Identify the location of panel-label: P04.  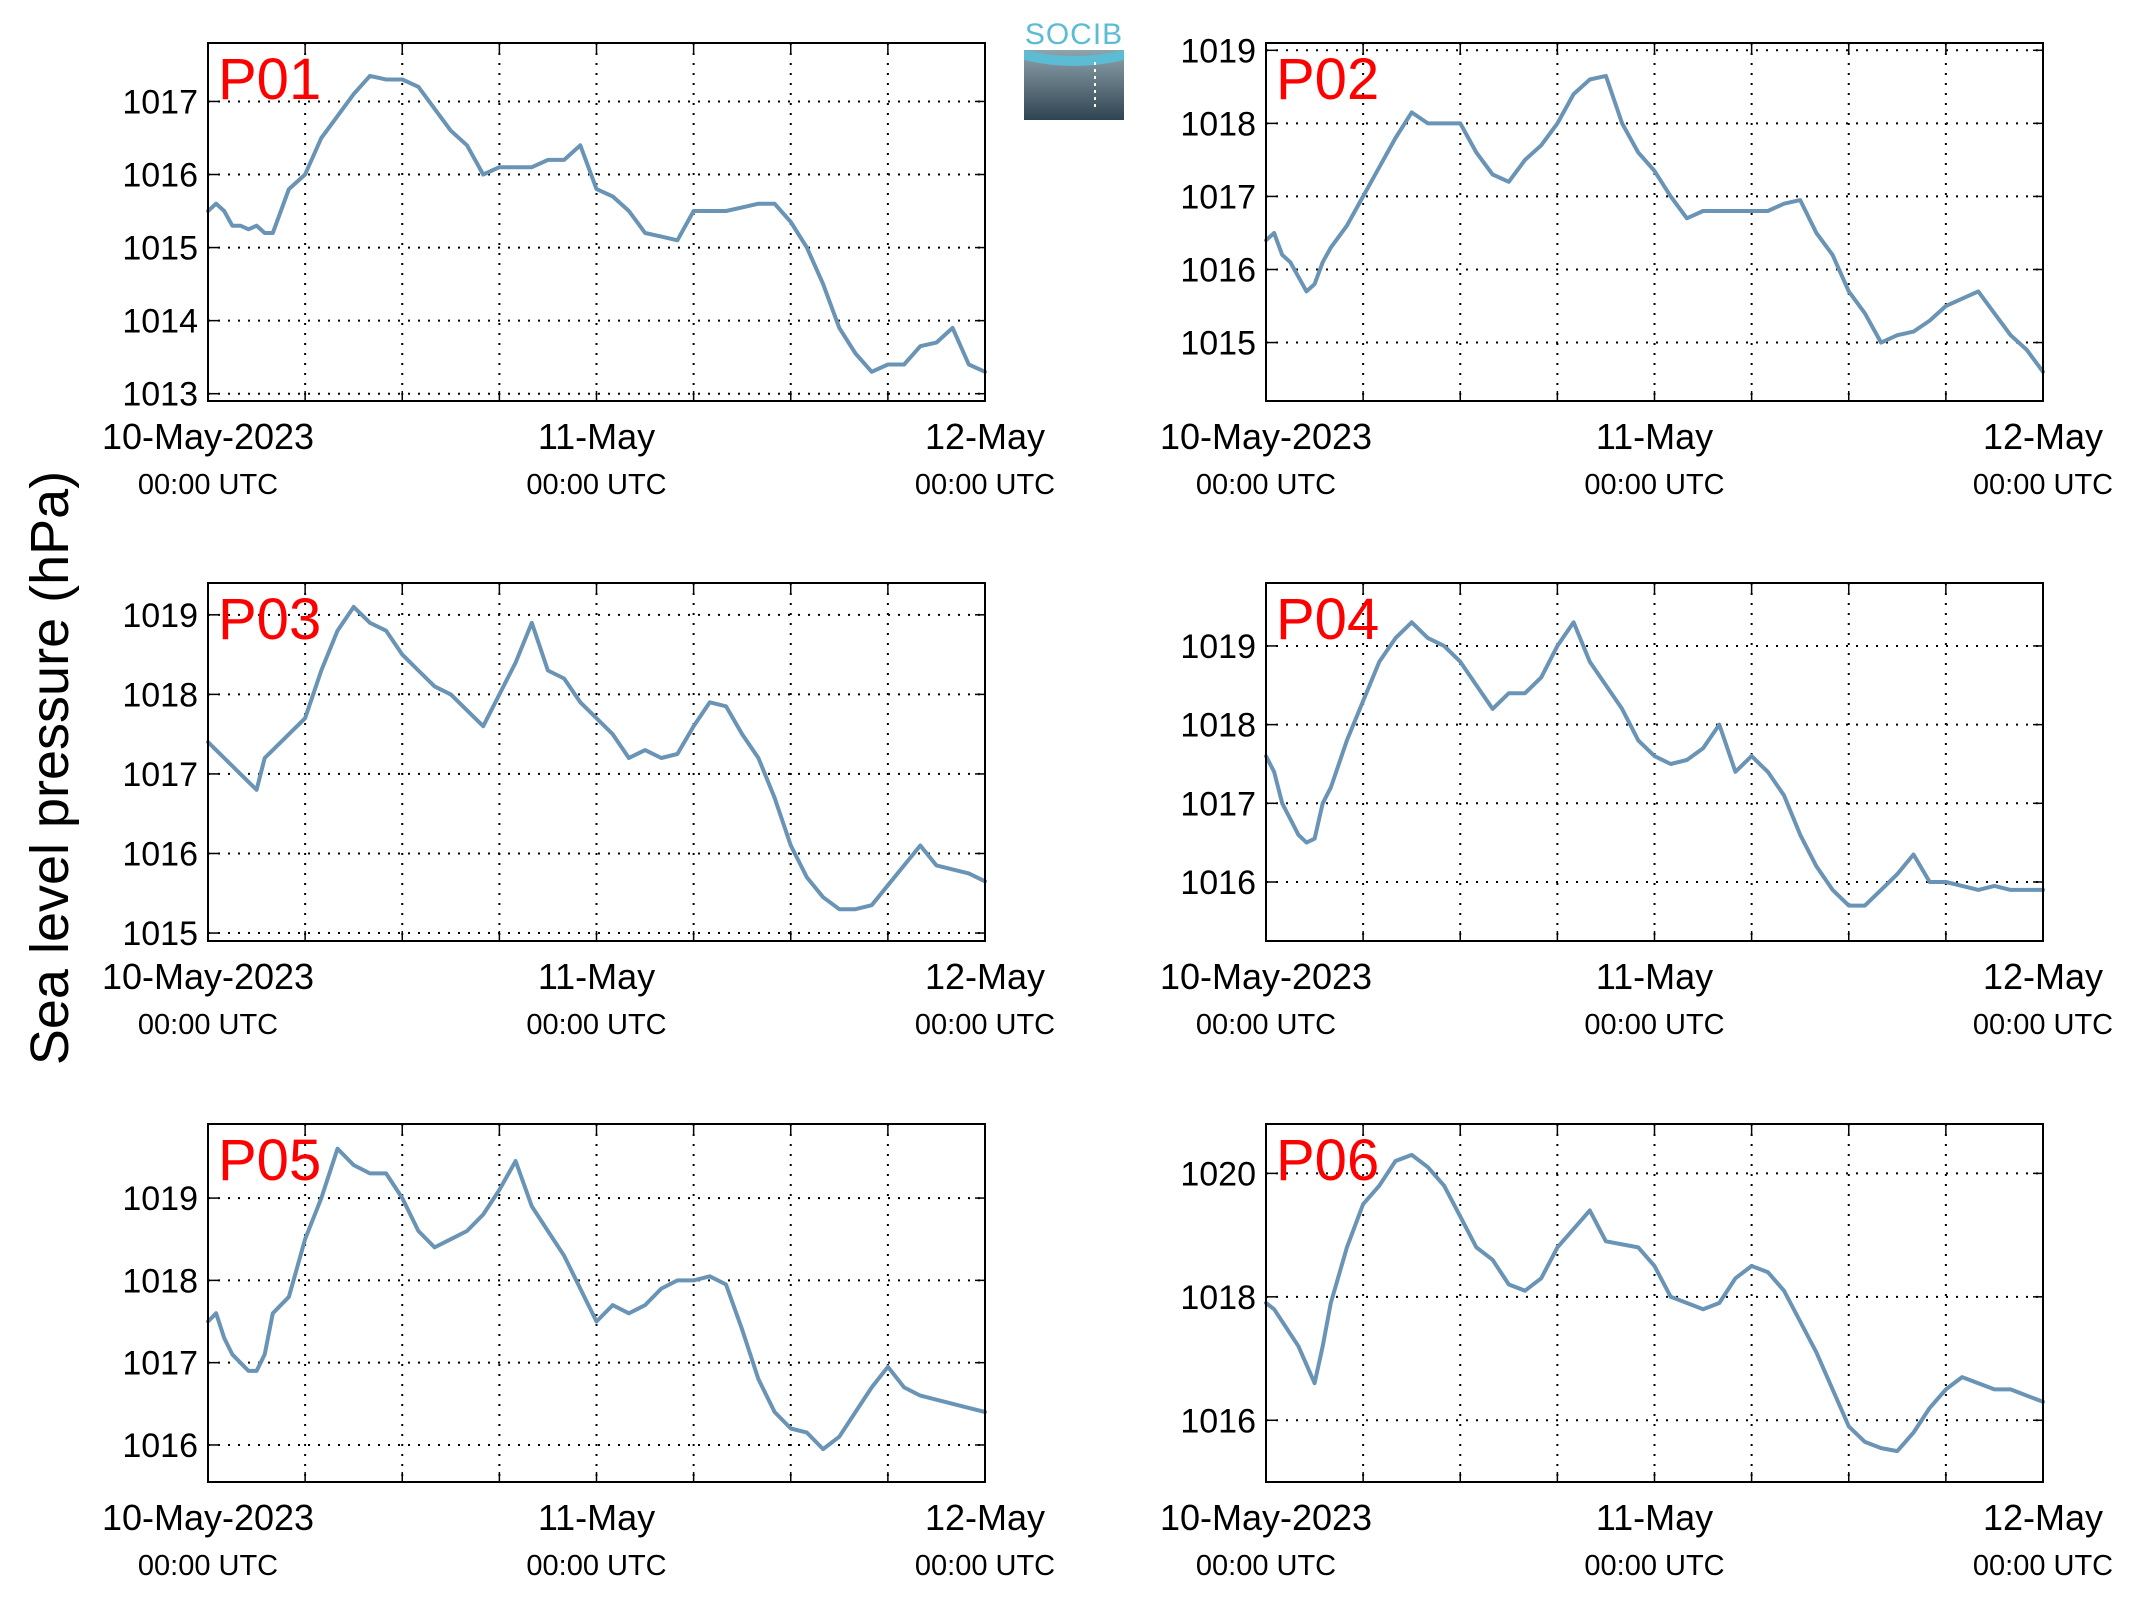
(1327, 619).